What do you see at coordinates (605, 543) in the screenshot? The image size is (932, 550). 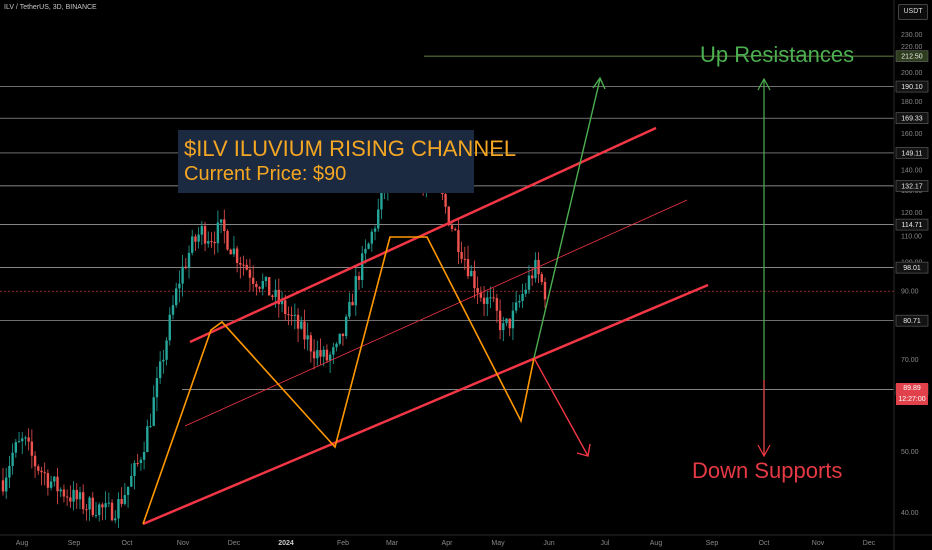 I see `time-tick-label: Jul` at bounding box center [605, 543].